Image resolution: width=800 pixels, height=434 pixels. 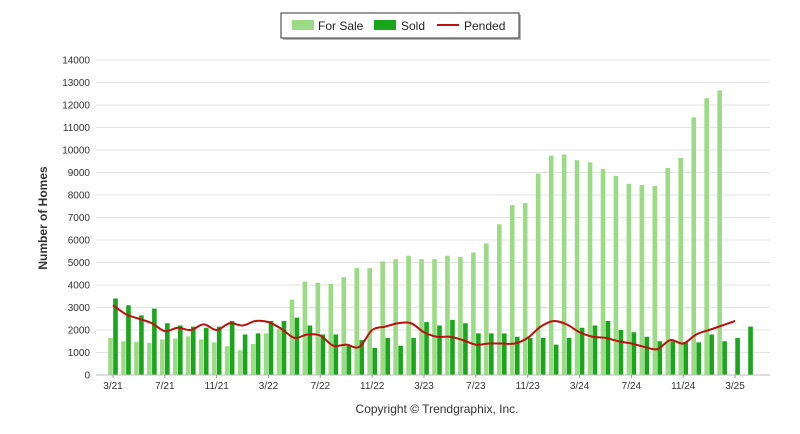 I want to click on copyright-text: Copyright © Trendgraphix, Inc., so click(x=437, y=409).